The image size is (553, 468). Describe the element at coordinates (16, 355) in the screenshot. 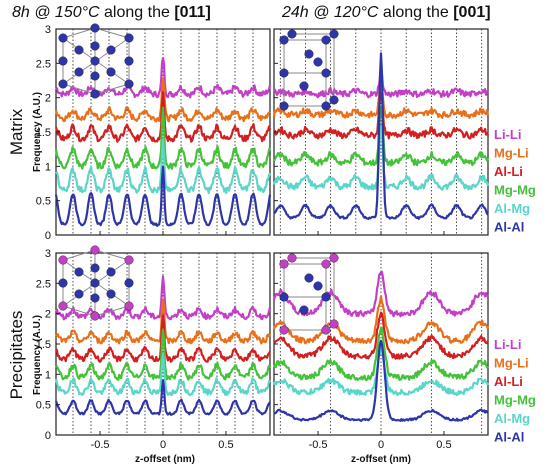

I see `row-title-precipitates: Precipitates` at that location.